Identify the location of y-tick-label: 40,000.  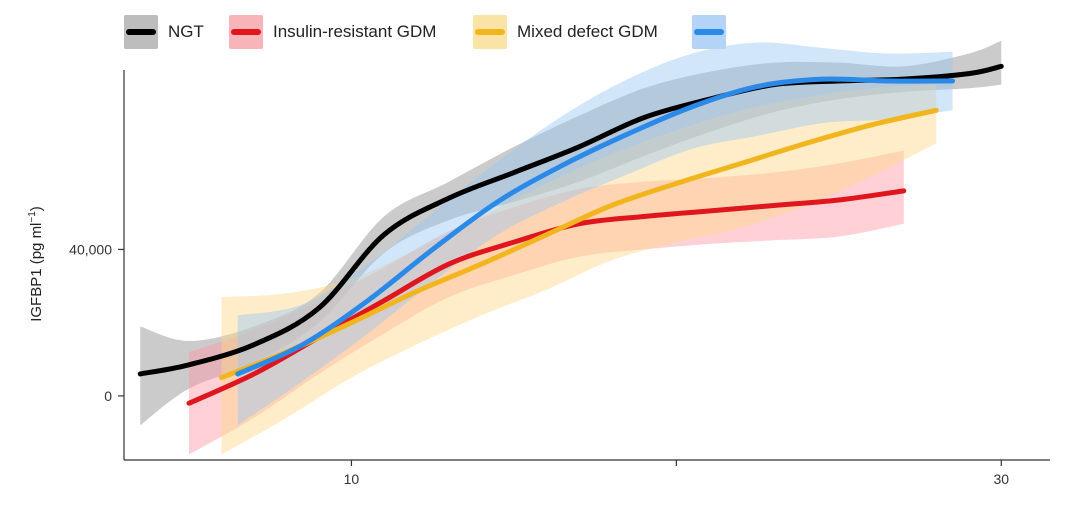
(90, 249).